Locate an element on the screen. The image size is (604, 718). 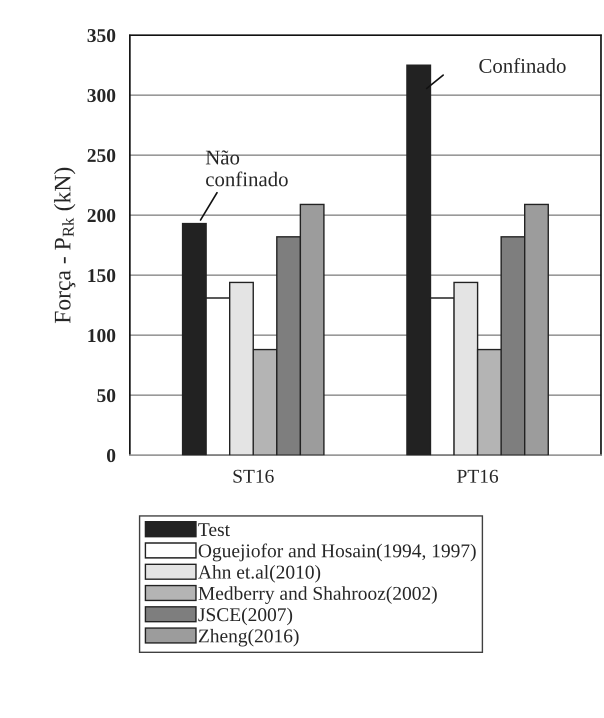
legend-label: JSCE(2007) is located at coordinates (245, 617).